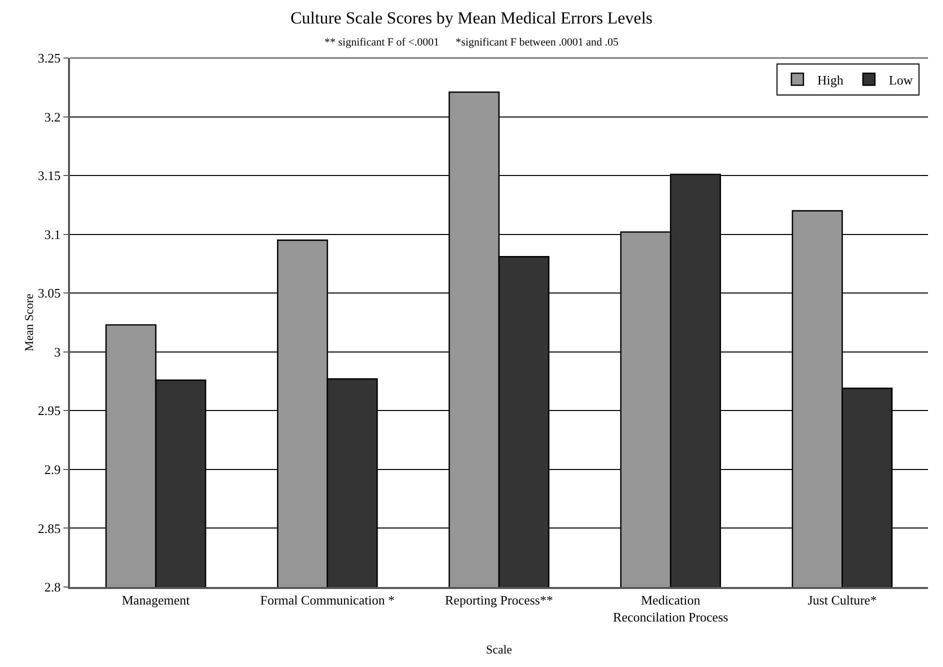 The height and width of the screenshot is (667, 943). Describe the element at coordinates (471, 42) in the screenshot. I see `chart-subtitle: ** significant F of <.0001 *significant F between .0001 and .05` at that location.